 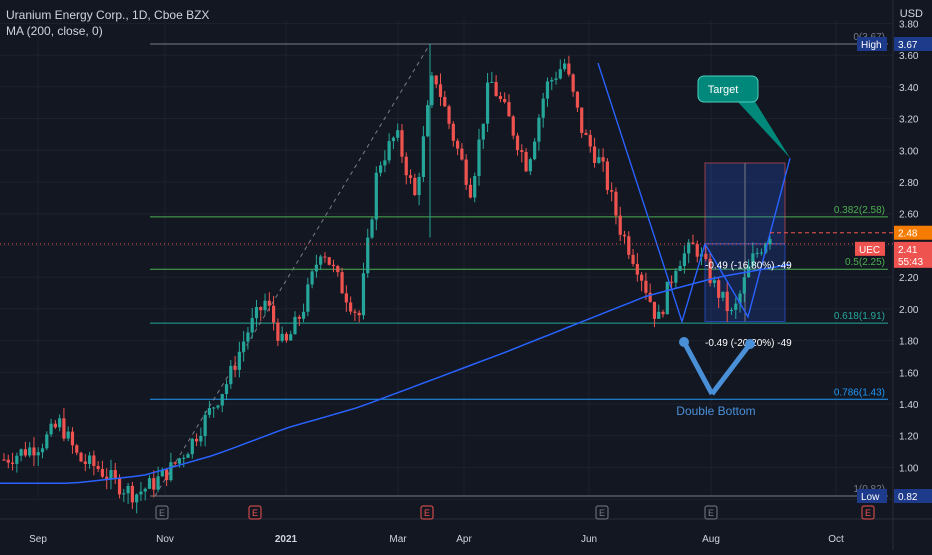 I want to click on price-tag-box, so click(x=913, y=254).